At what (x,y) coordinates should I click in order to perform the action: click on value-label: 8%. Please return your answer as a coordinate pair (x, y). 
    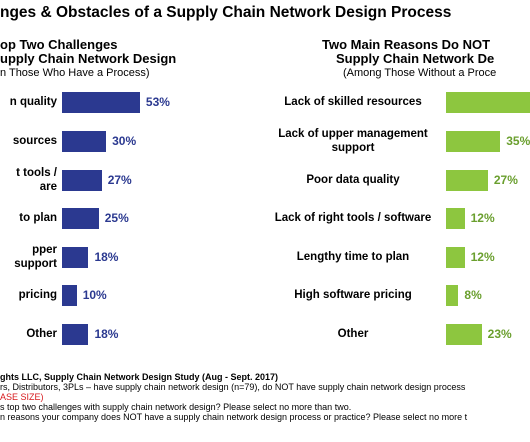
    Looking at the image, I should click on (473, 295).